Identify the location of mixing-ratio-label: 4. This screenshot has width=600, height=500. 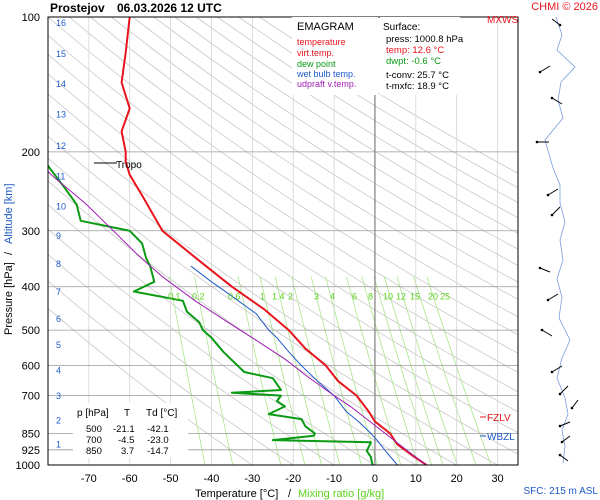
(332, 297).